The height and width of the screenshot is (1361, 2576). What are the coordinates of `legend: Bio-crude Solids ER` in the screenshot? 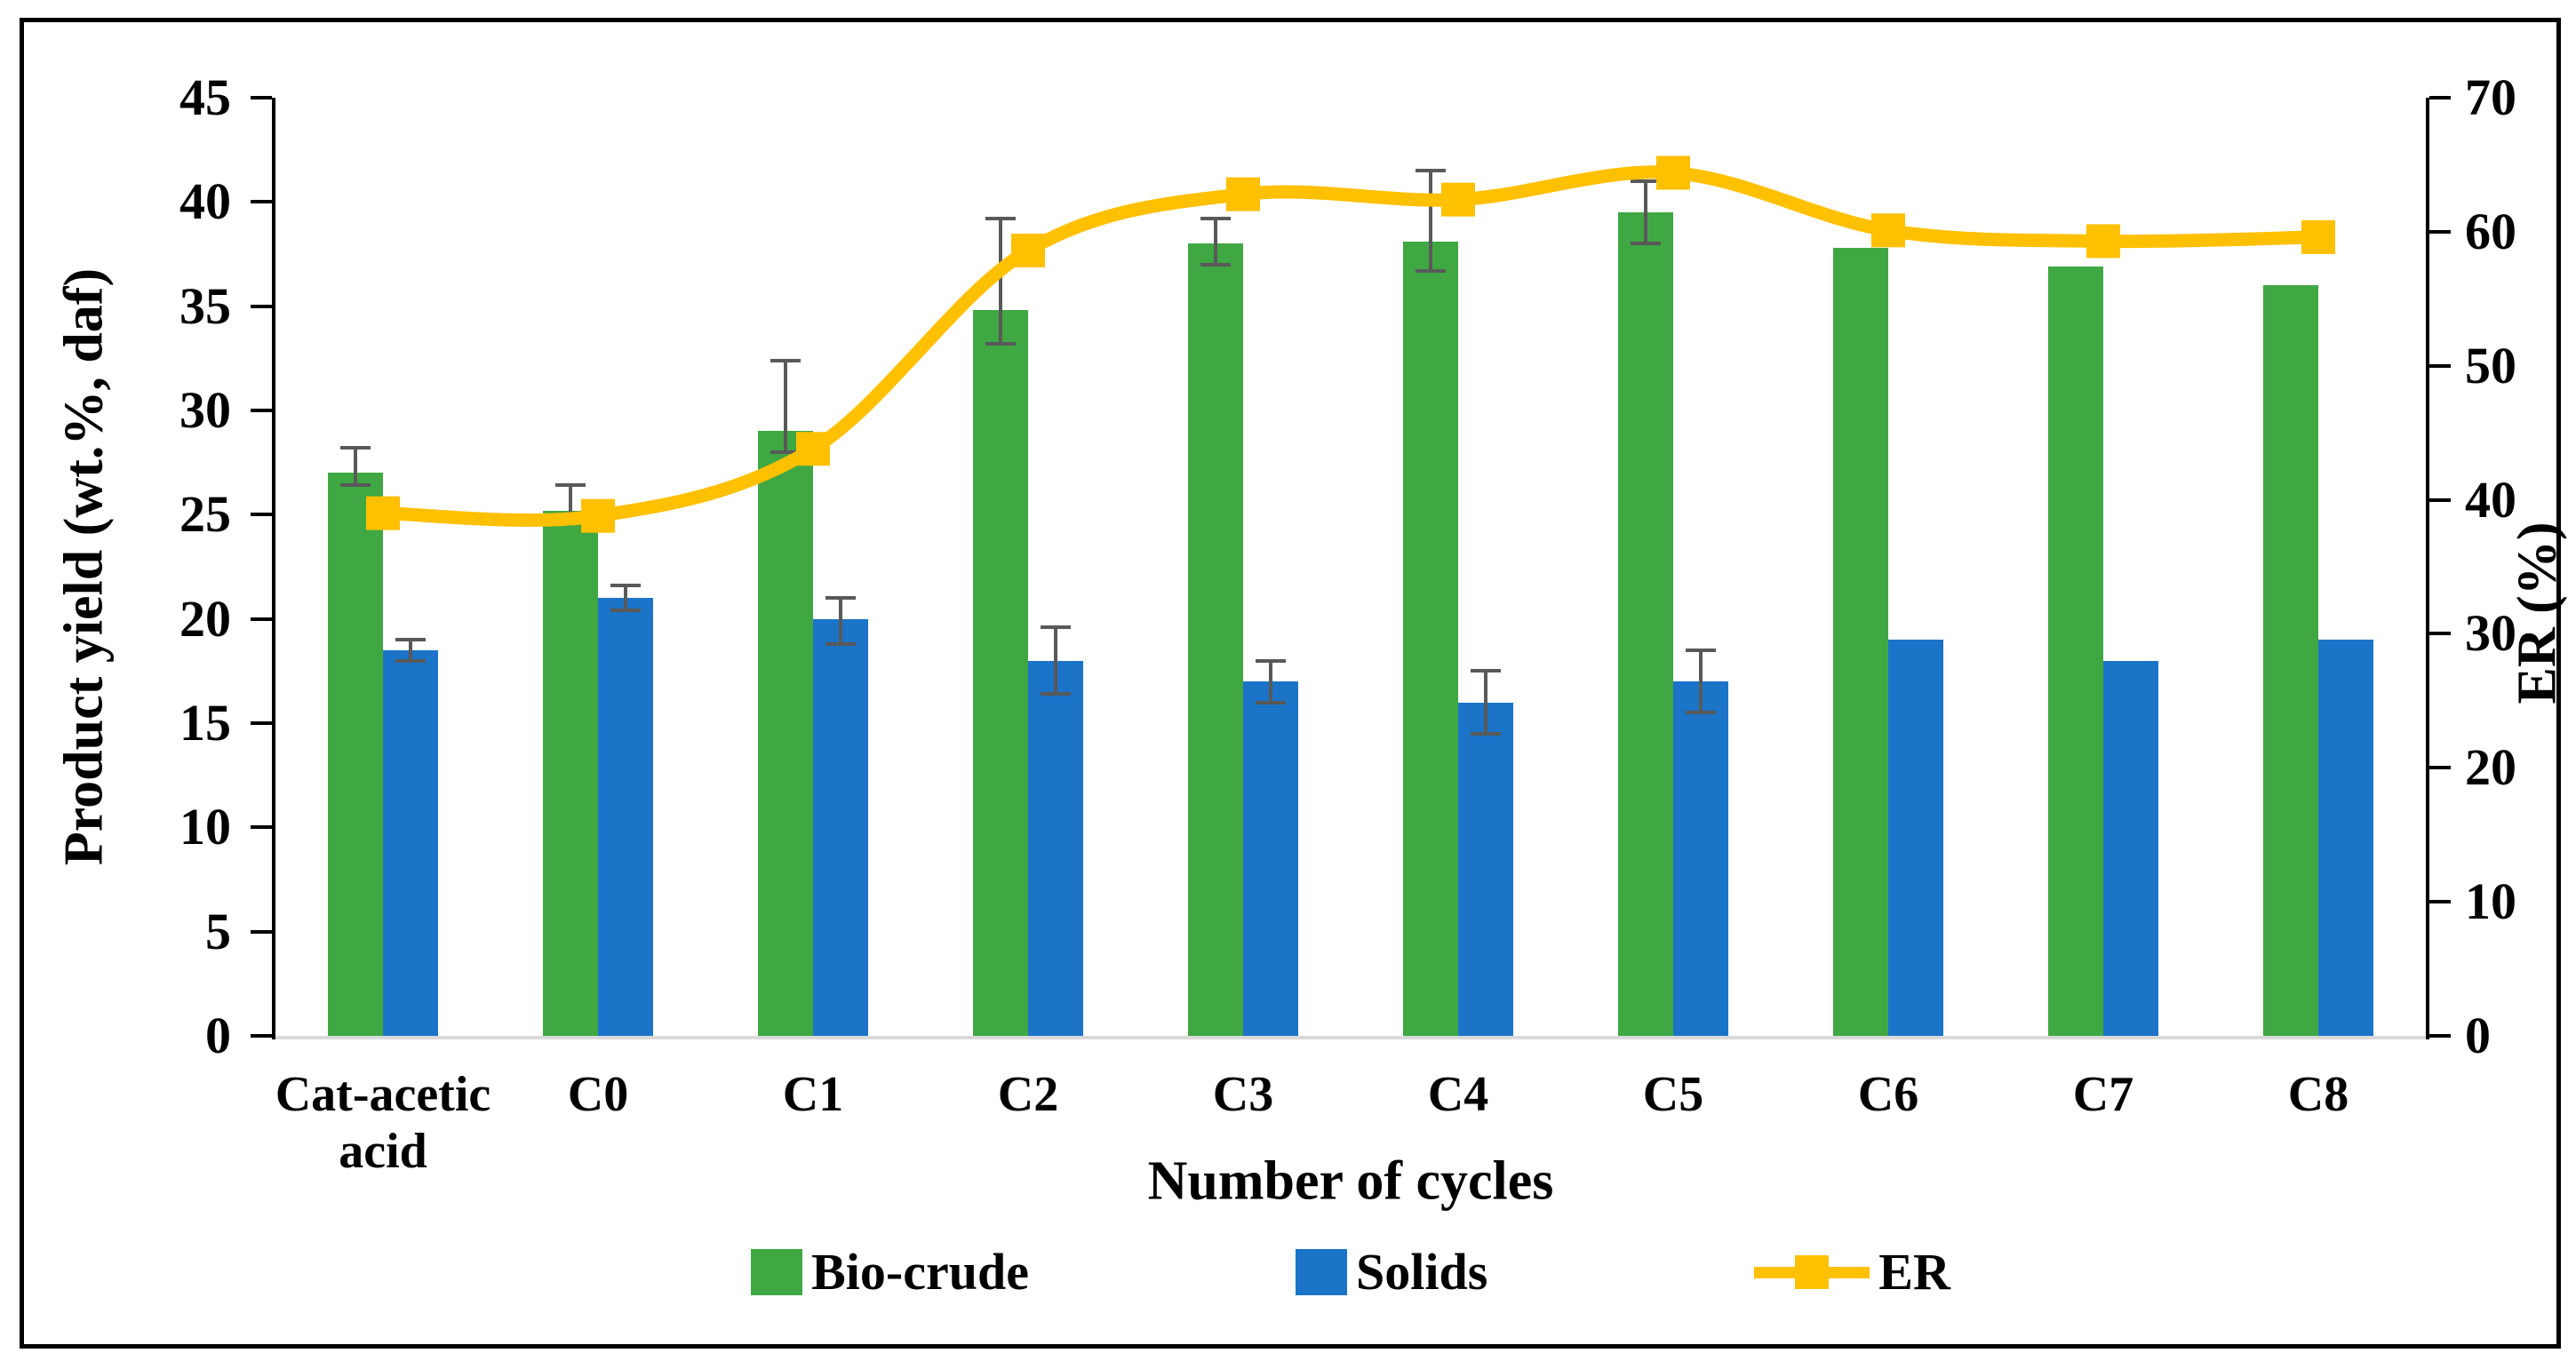 It's located at (1350, 1272).